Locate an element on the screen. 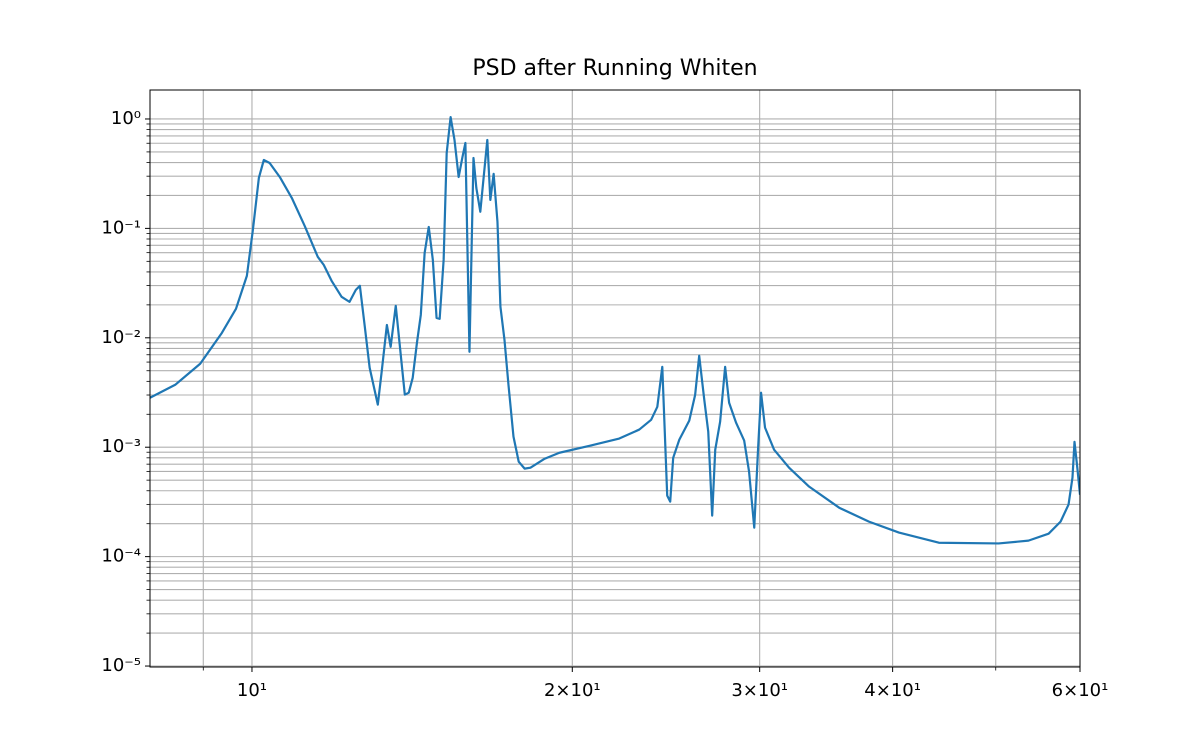 Image resolution: width=1200 pixels, height=750 pixels. y-tick-label: 10⁻⁵ is located at coordinates (121, 665).